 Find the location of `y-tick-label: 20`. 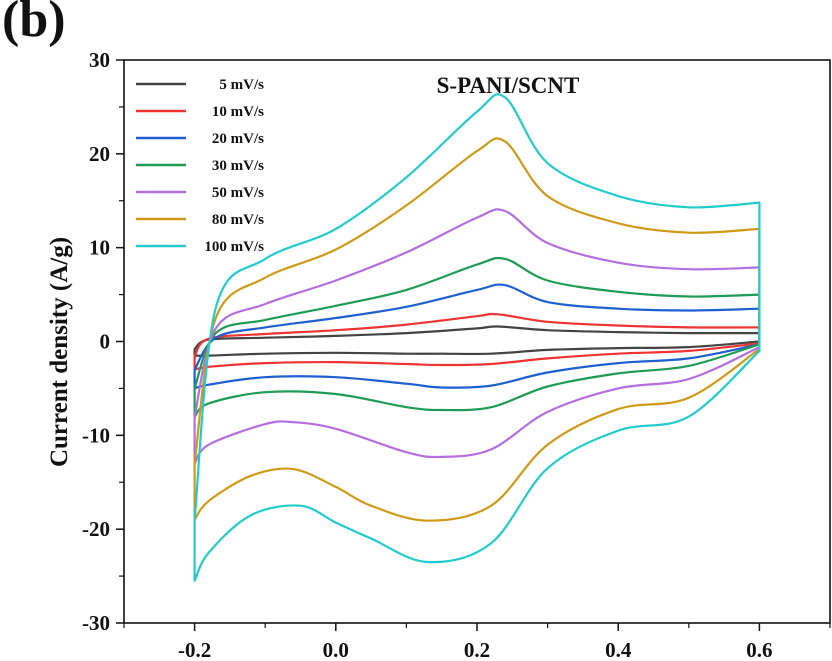

y-tick-label: 20 is located at coordinates (99, 154).